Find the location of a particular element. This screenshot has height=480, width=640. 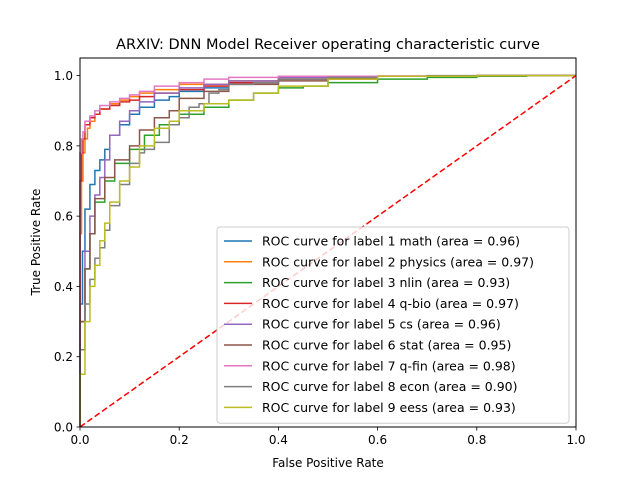

y-tick-label: 0.6 is located at coordinates (63, 217).